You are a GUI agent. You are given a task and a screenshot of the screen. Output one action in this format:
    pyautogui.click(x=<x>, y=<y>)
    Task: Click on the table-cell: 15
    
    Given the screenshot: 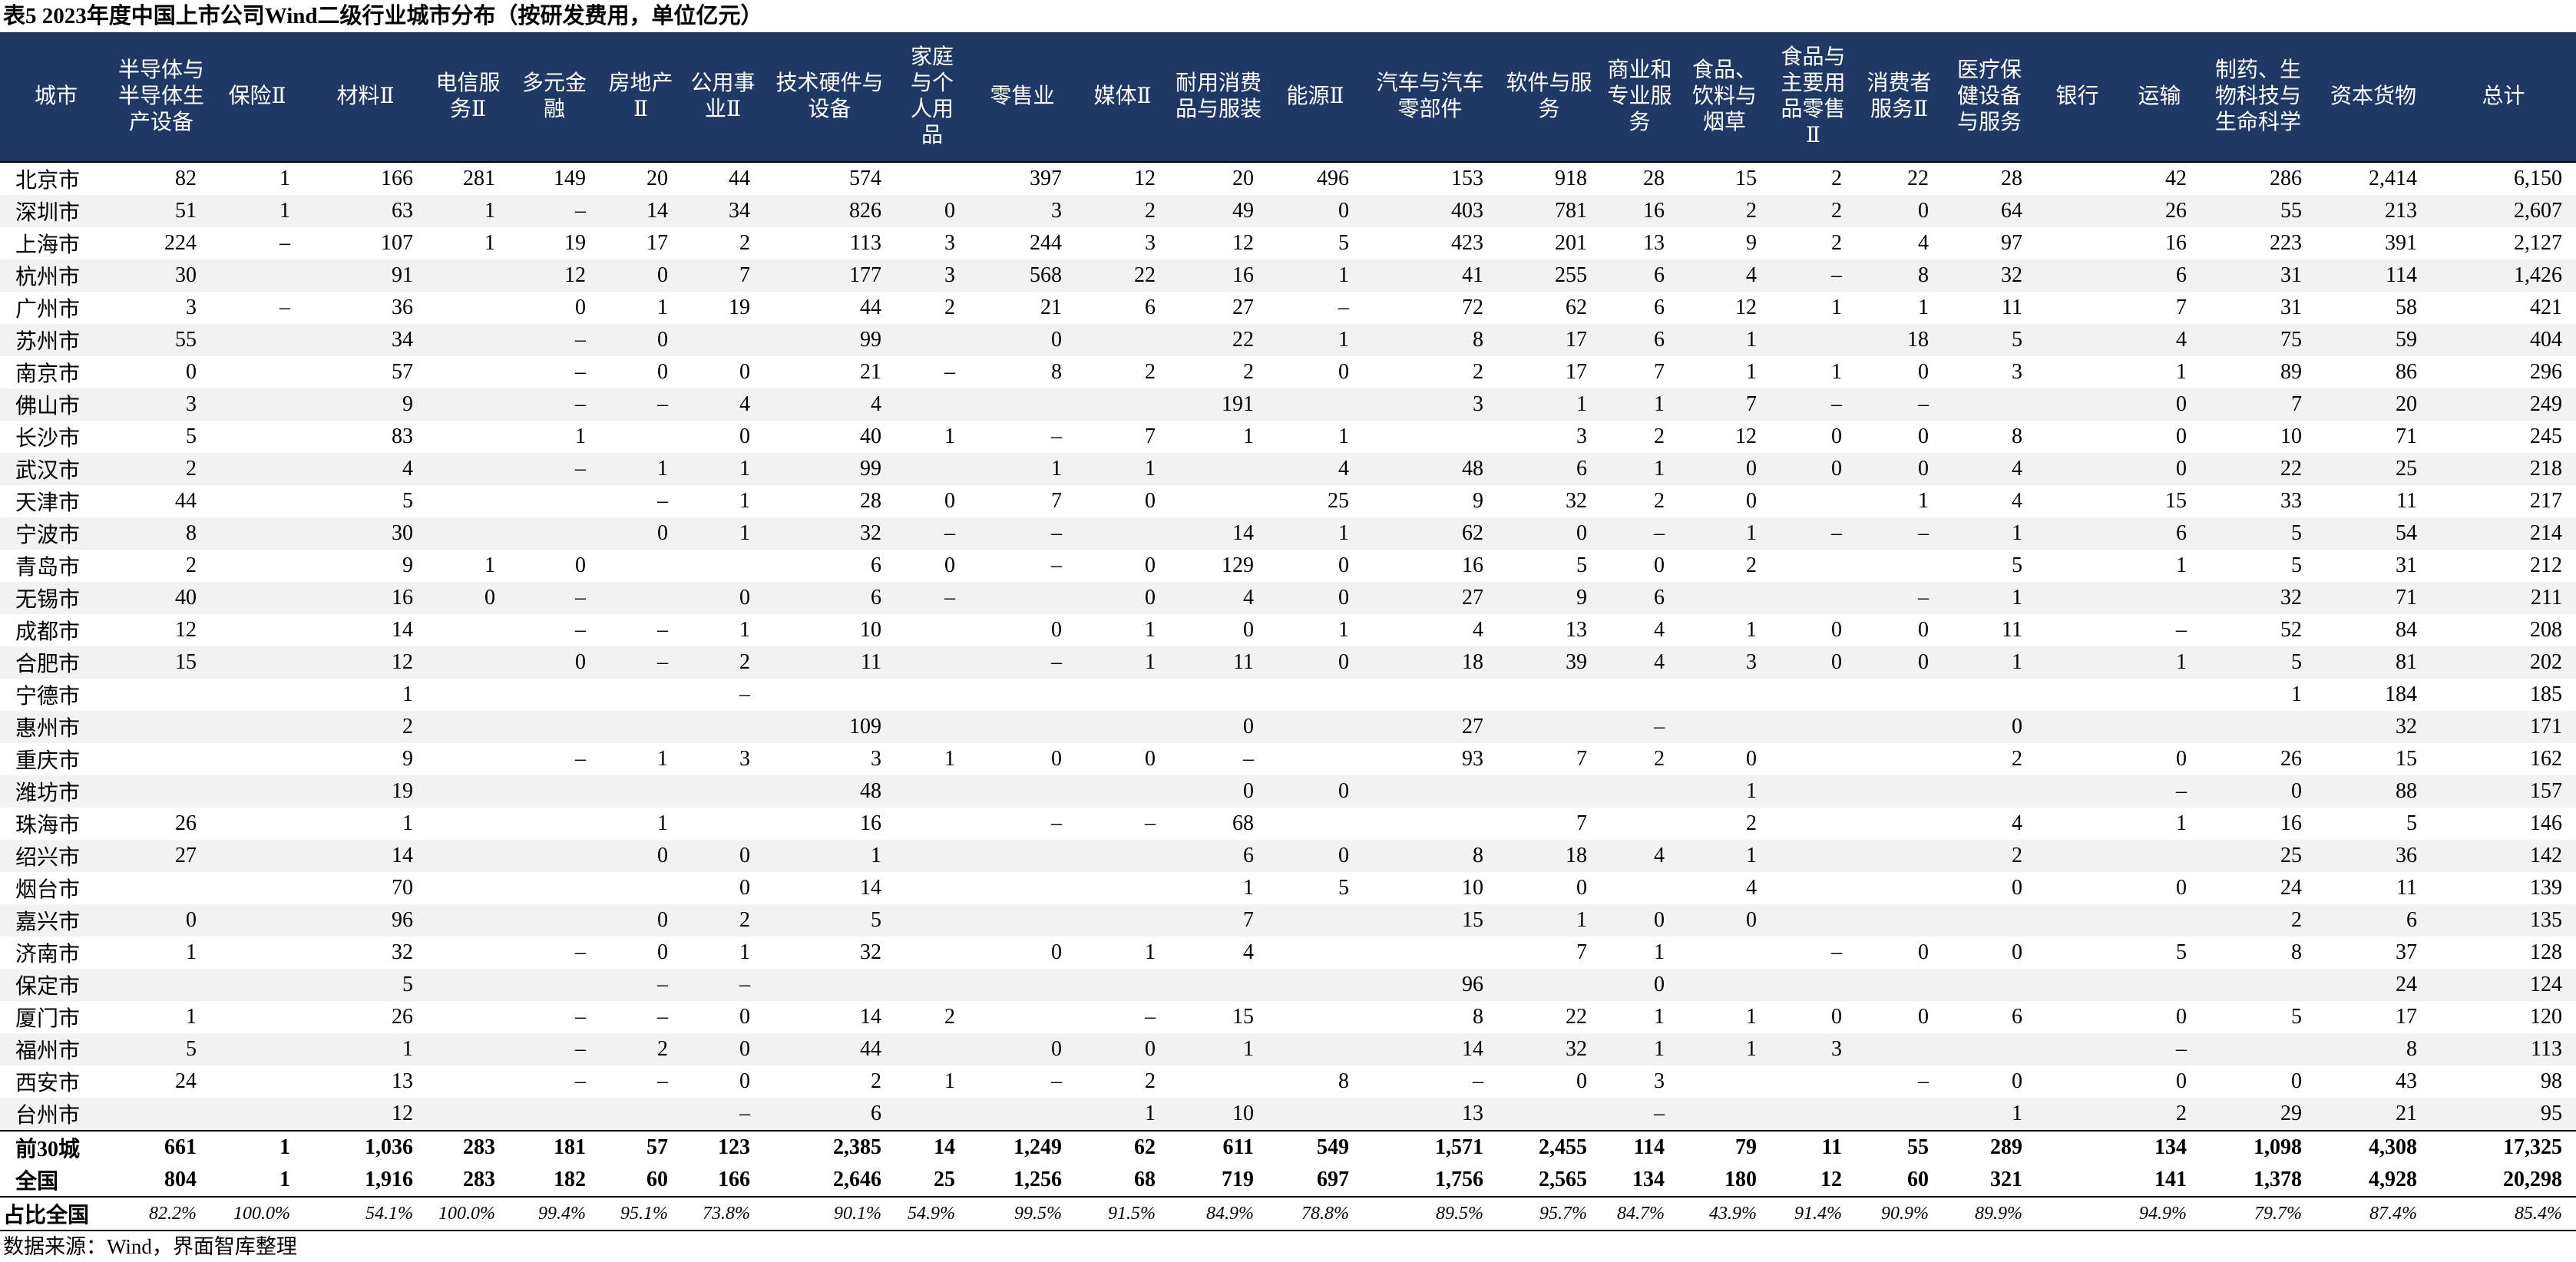 What is the action you would take?
    pyautogui.click(x=1430, y=920)
    